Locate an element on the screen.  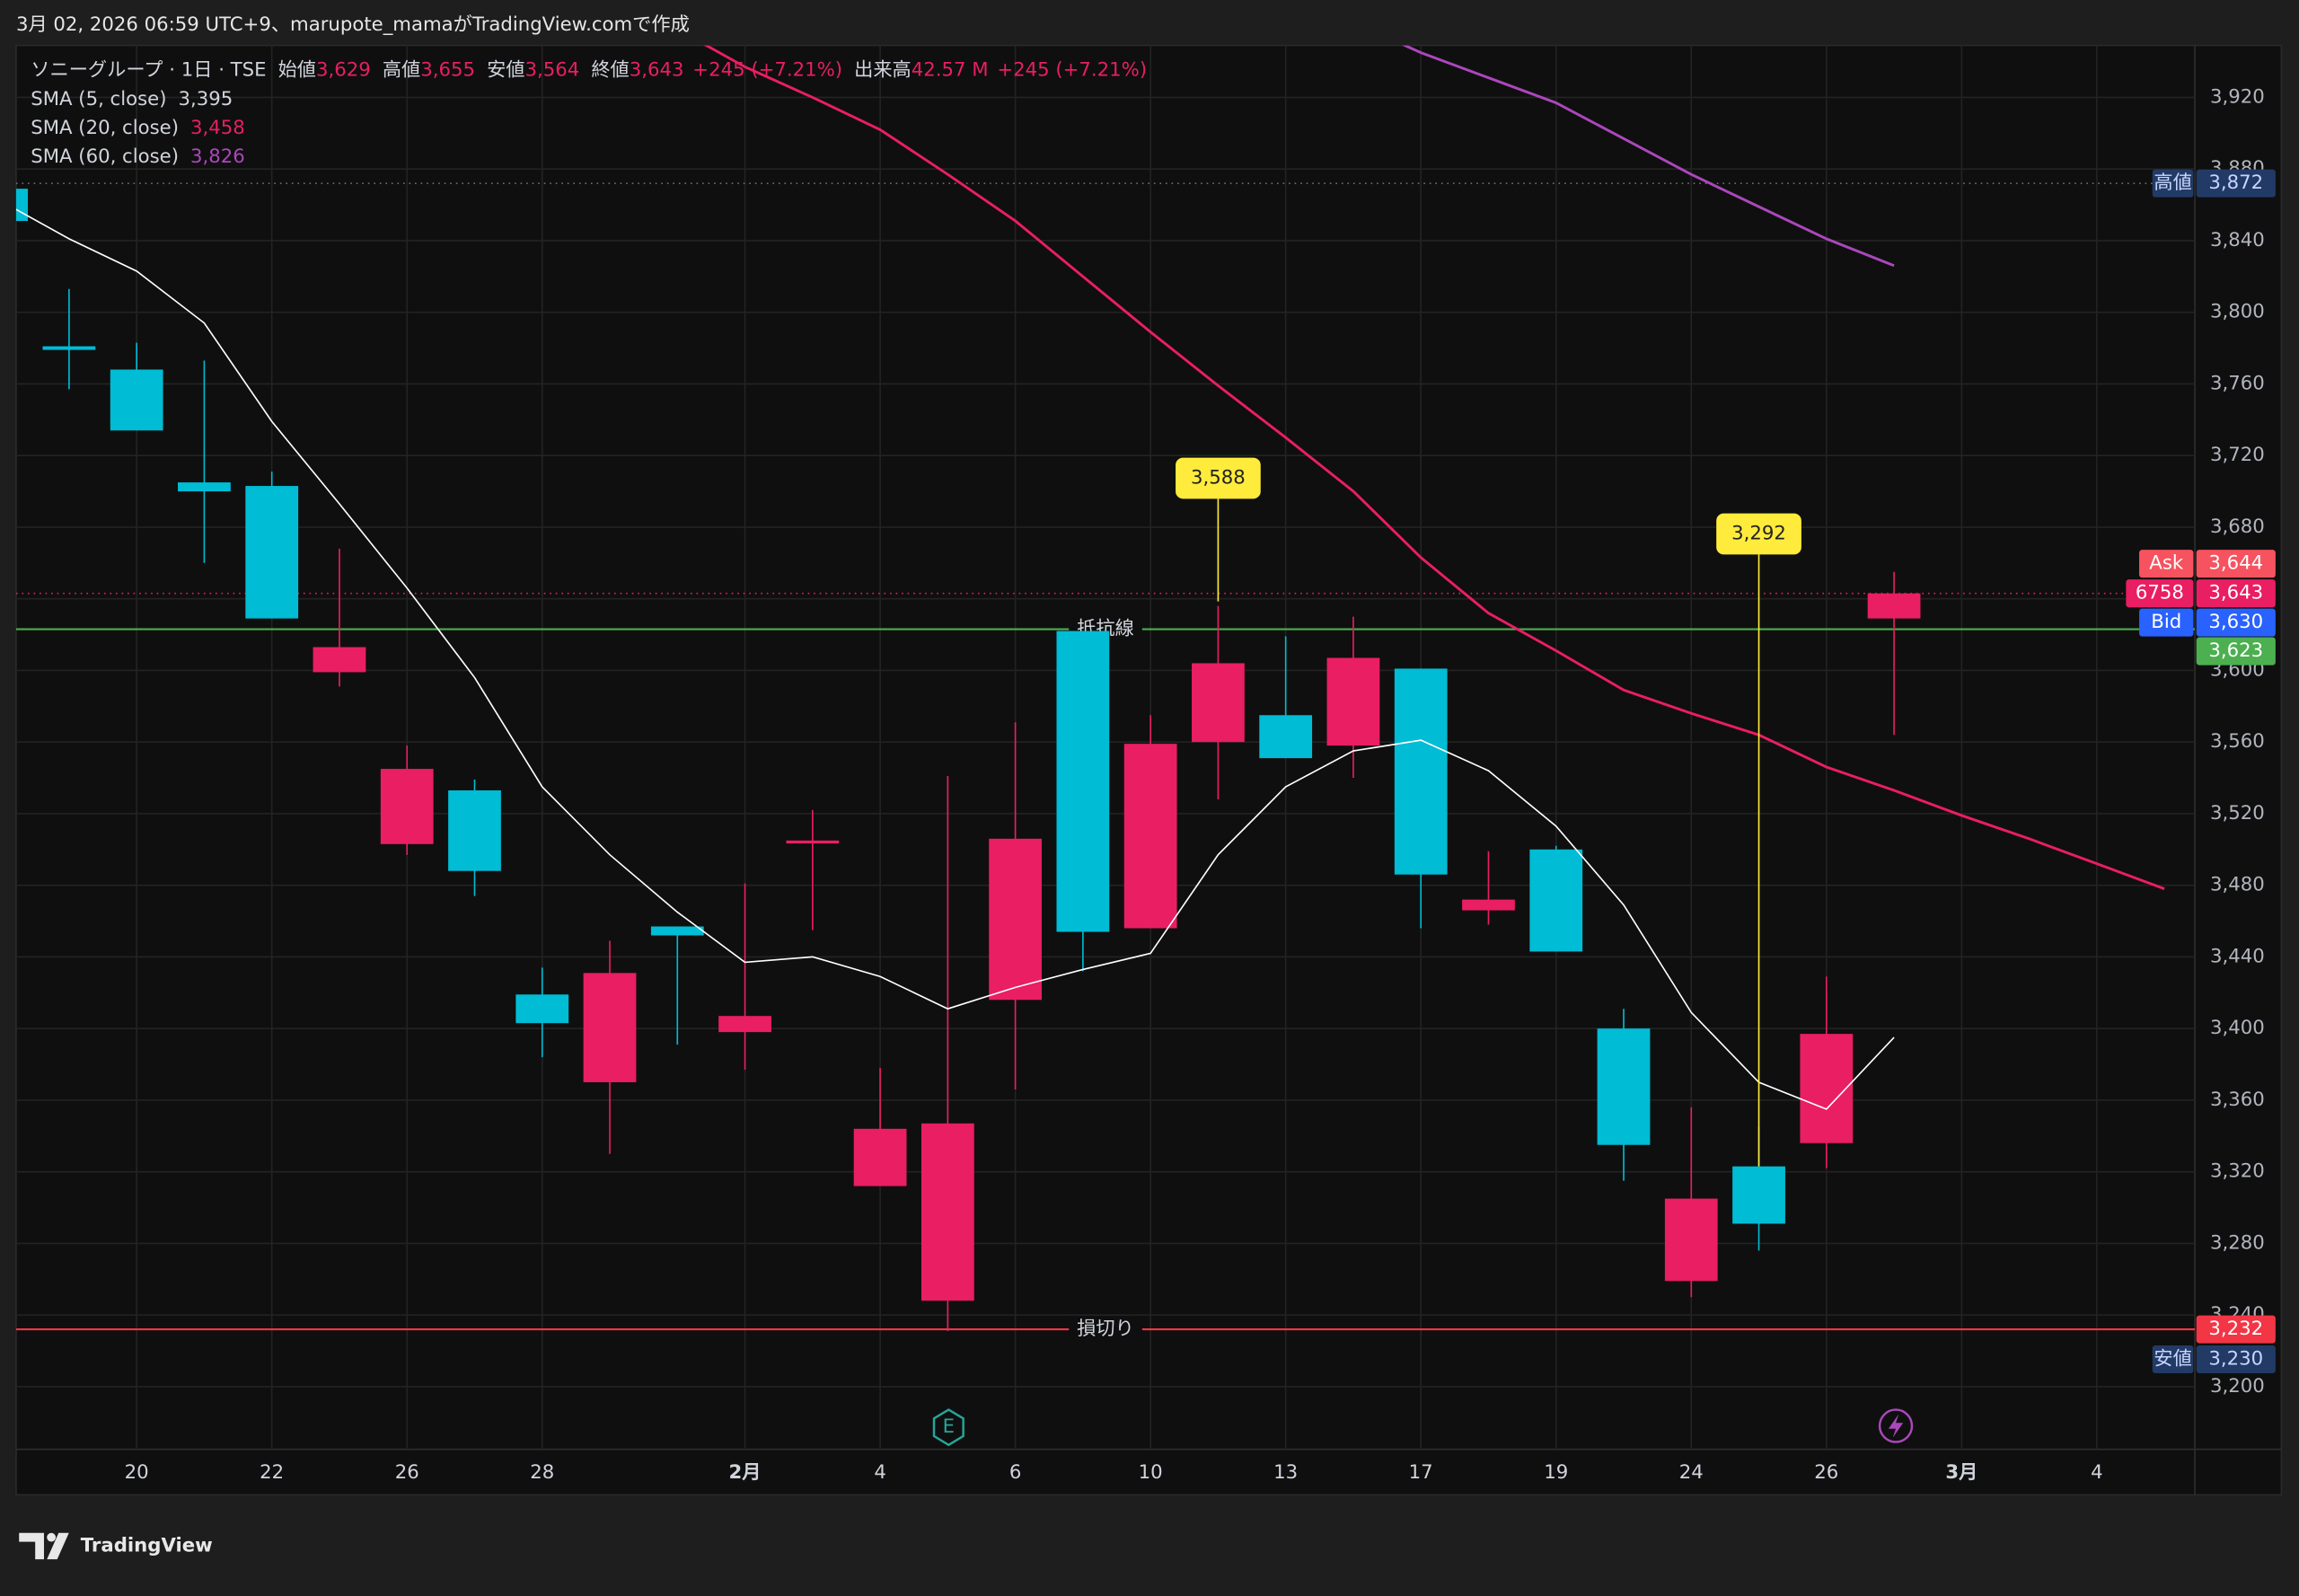
earnings-label: E is located at coordinates (949, 1426).